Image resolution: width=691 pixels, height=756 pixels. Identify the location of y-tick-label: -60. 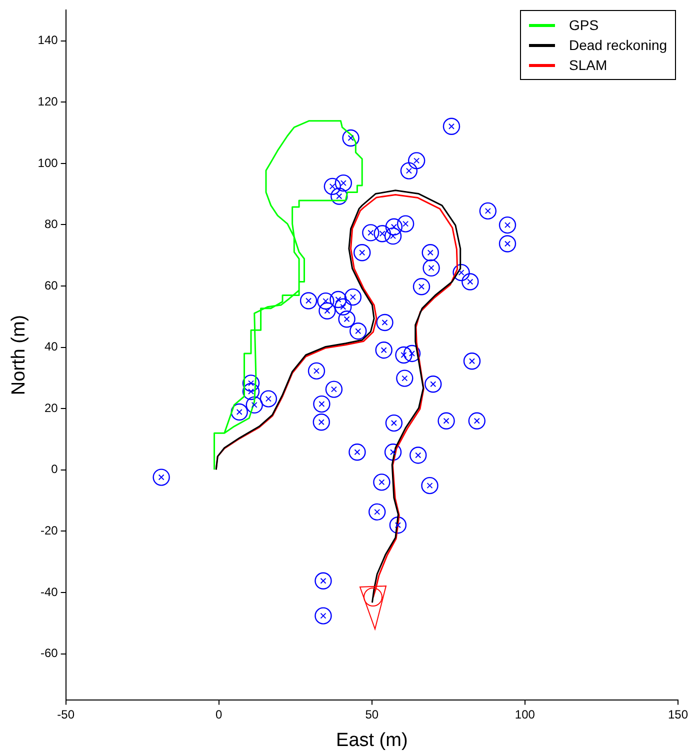
(49, 653).